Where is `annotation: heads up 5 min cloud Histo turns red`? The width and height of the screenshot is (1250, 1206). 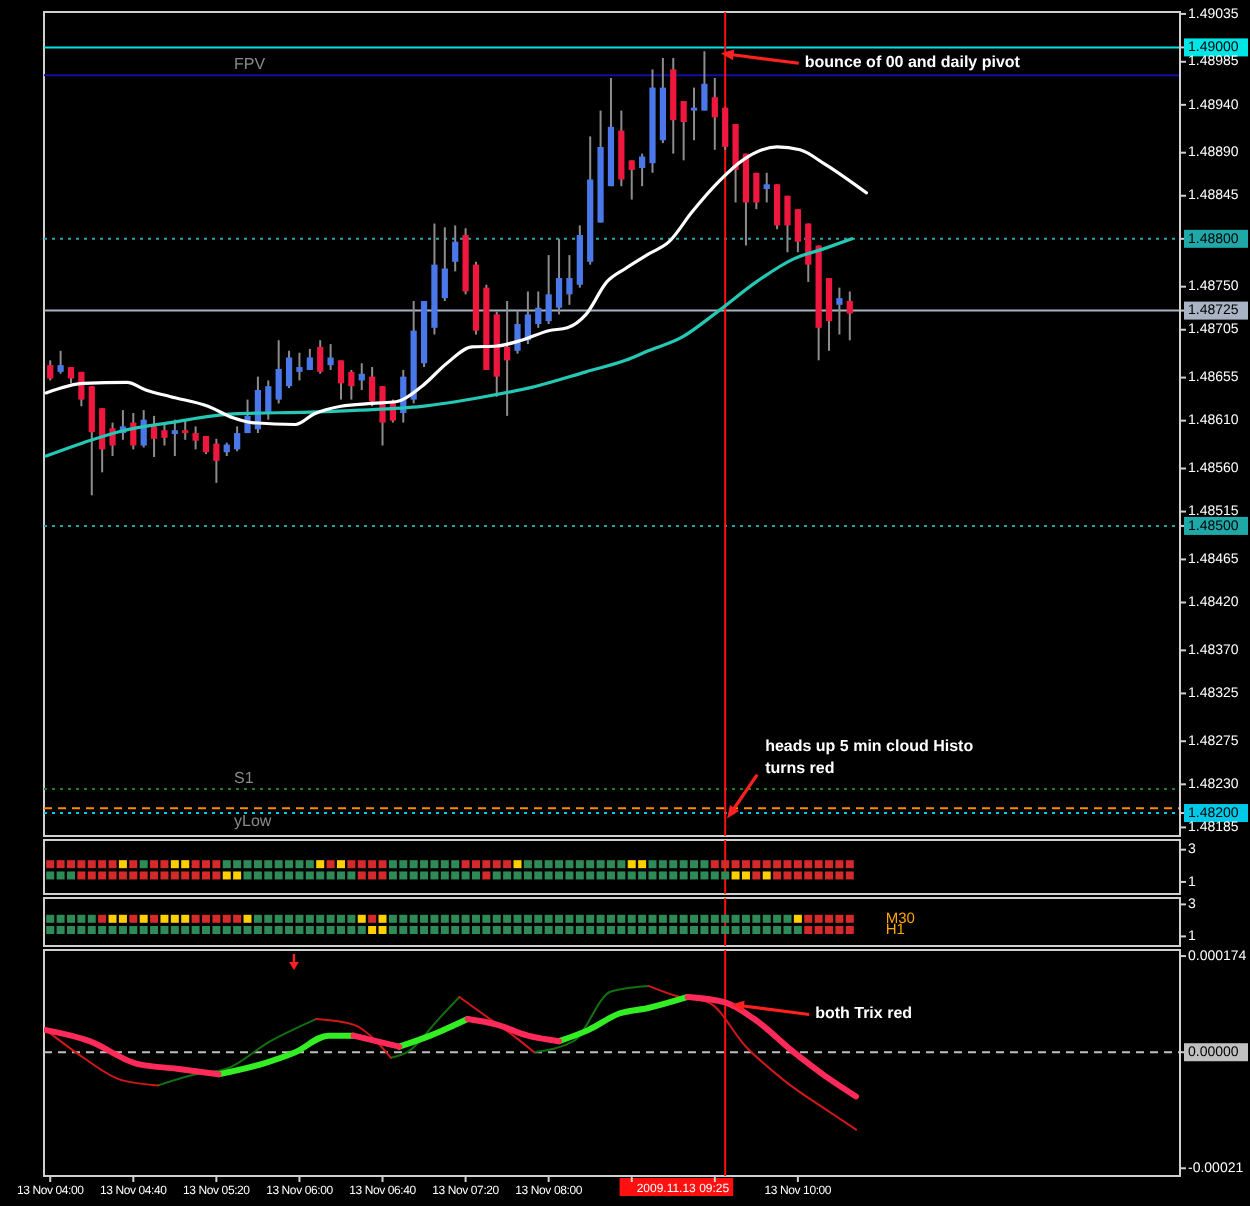 annotation: heads up 5 min cloud Histo turns red is located at coordinates (869, 756).